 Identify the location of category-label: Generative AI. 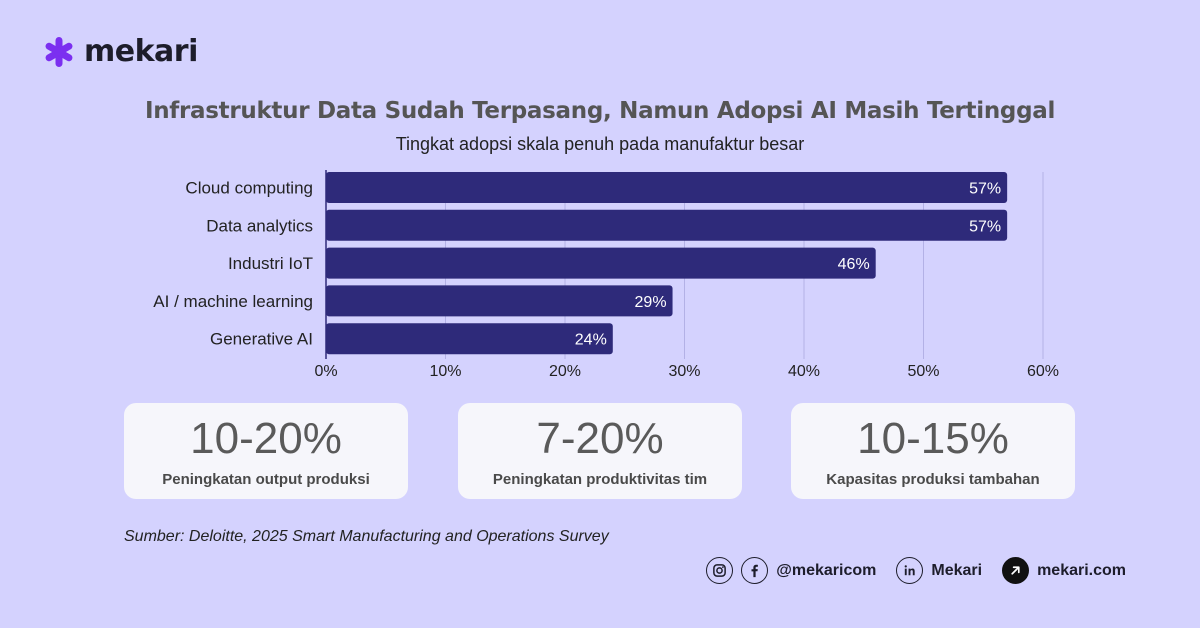
(261, 339).